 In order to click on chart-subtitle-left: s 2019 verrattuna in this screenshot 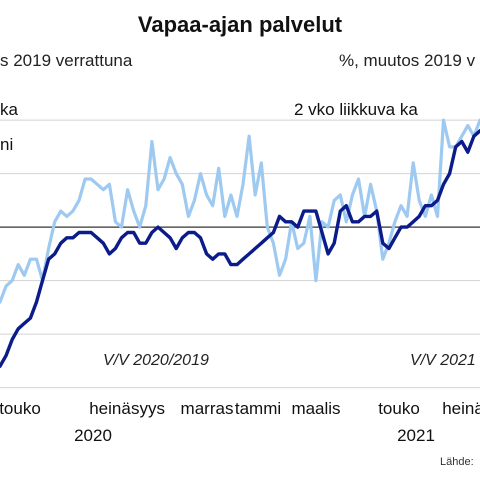, I will do `click(66, 60)`.